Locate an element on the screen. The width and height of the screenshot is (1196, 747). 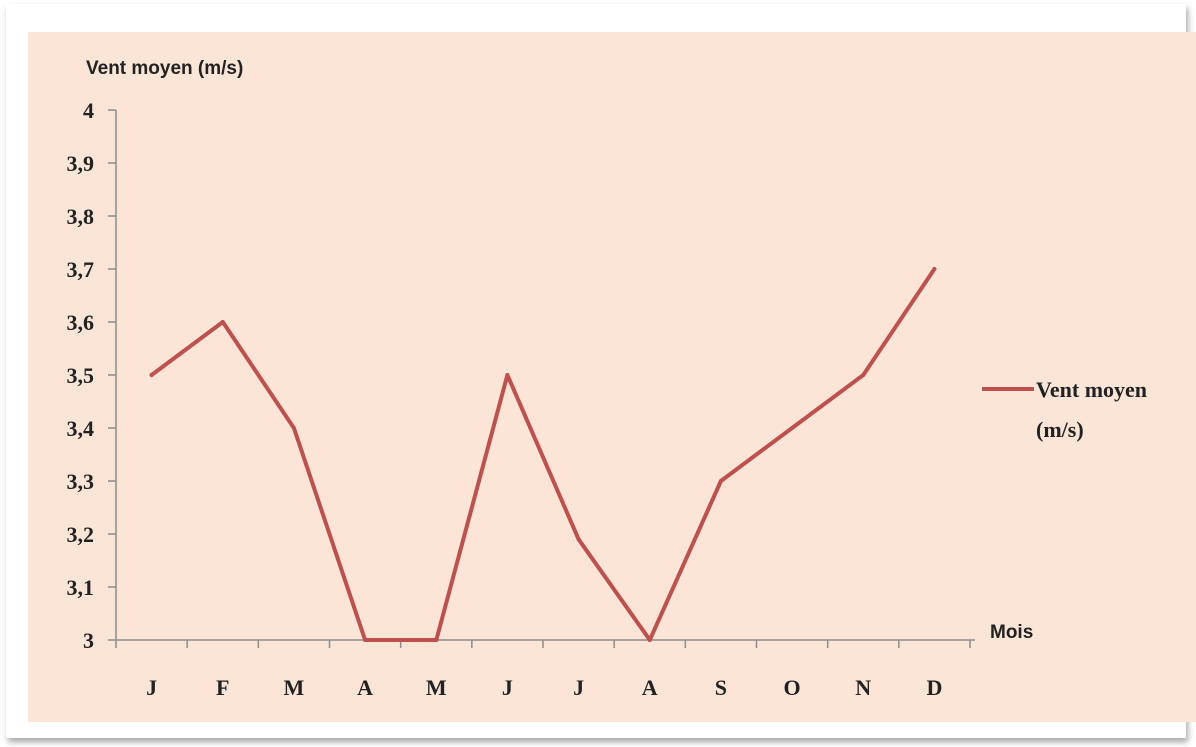
y-tick-label: 4 is located at coordinates (88, 110).